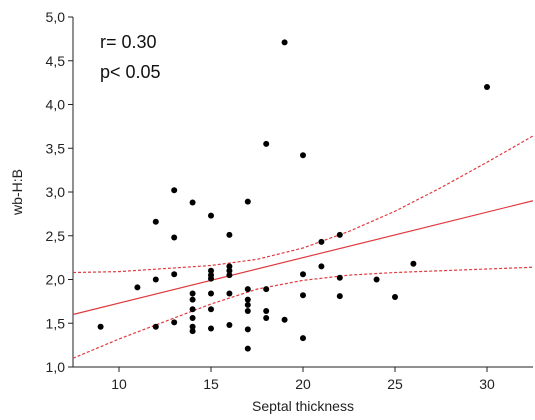 This screenshot has height=420, width=535. What do you see at coordinates (17, 192) in the screenshot?
I see `y-axis-title: wb-H:B` at bounding box center [17, 192].